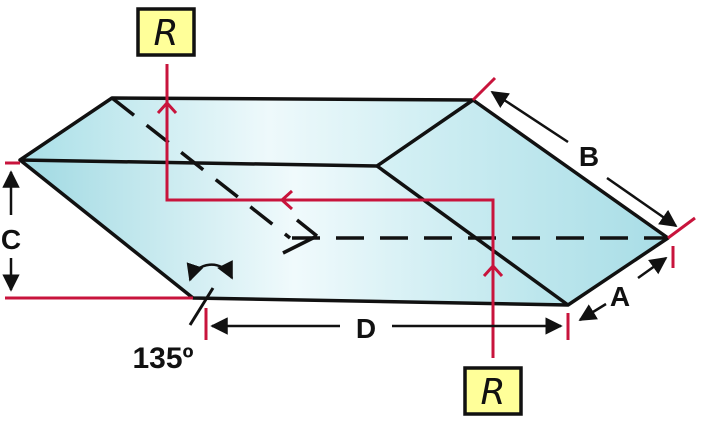 The height and width of the screenshot is (426, 701). Describe the element at coordinates (589, 156) in the screenshot. I see `label-b: B` at that location.